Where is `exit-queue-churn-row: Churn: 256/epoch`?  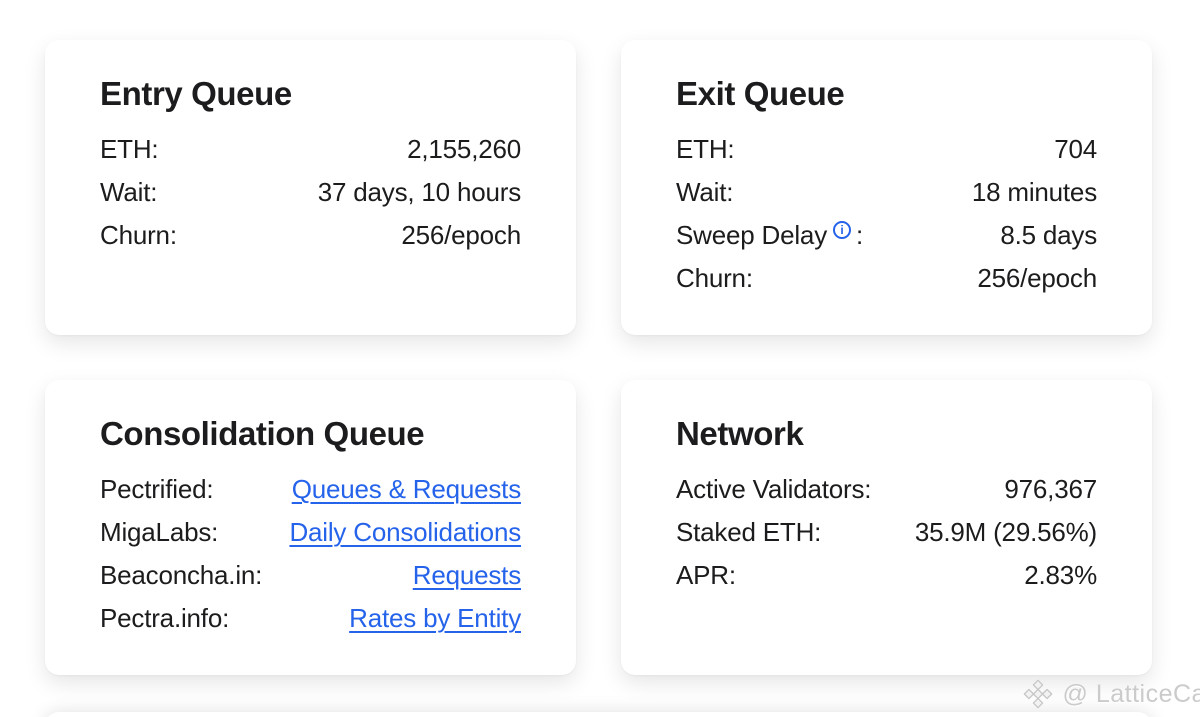
exit-queue-churn-row: Churn: 256/epoch is located at coordinates (886, 278).